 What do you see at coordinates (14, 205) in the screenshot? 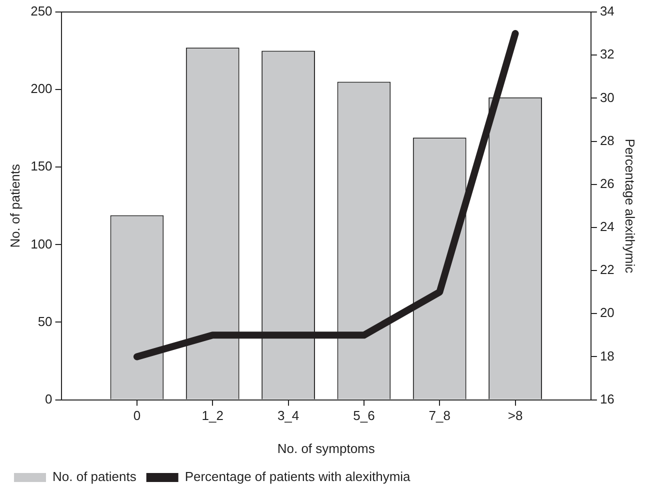
I see `y-axis-title: No. of patients` at bounding box center [14, 205].